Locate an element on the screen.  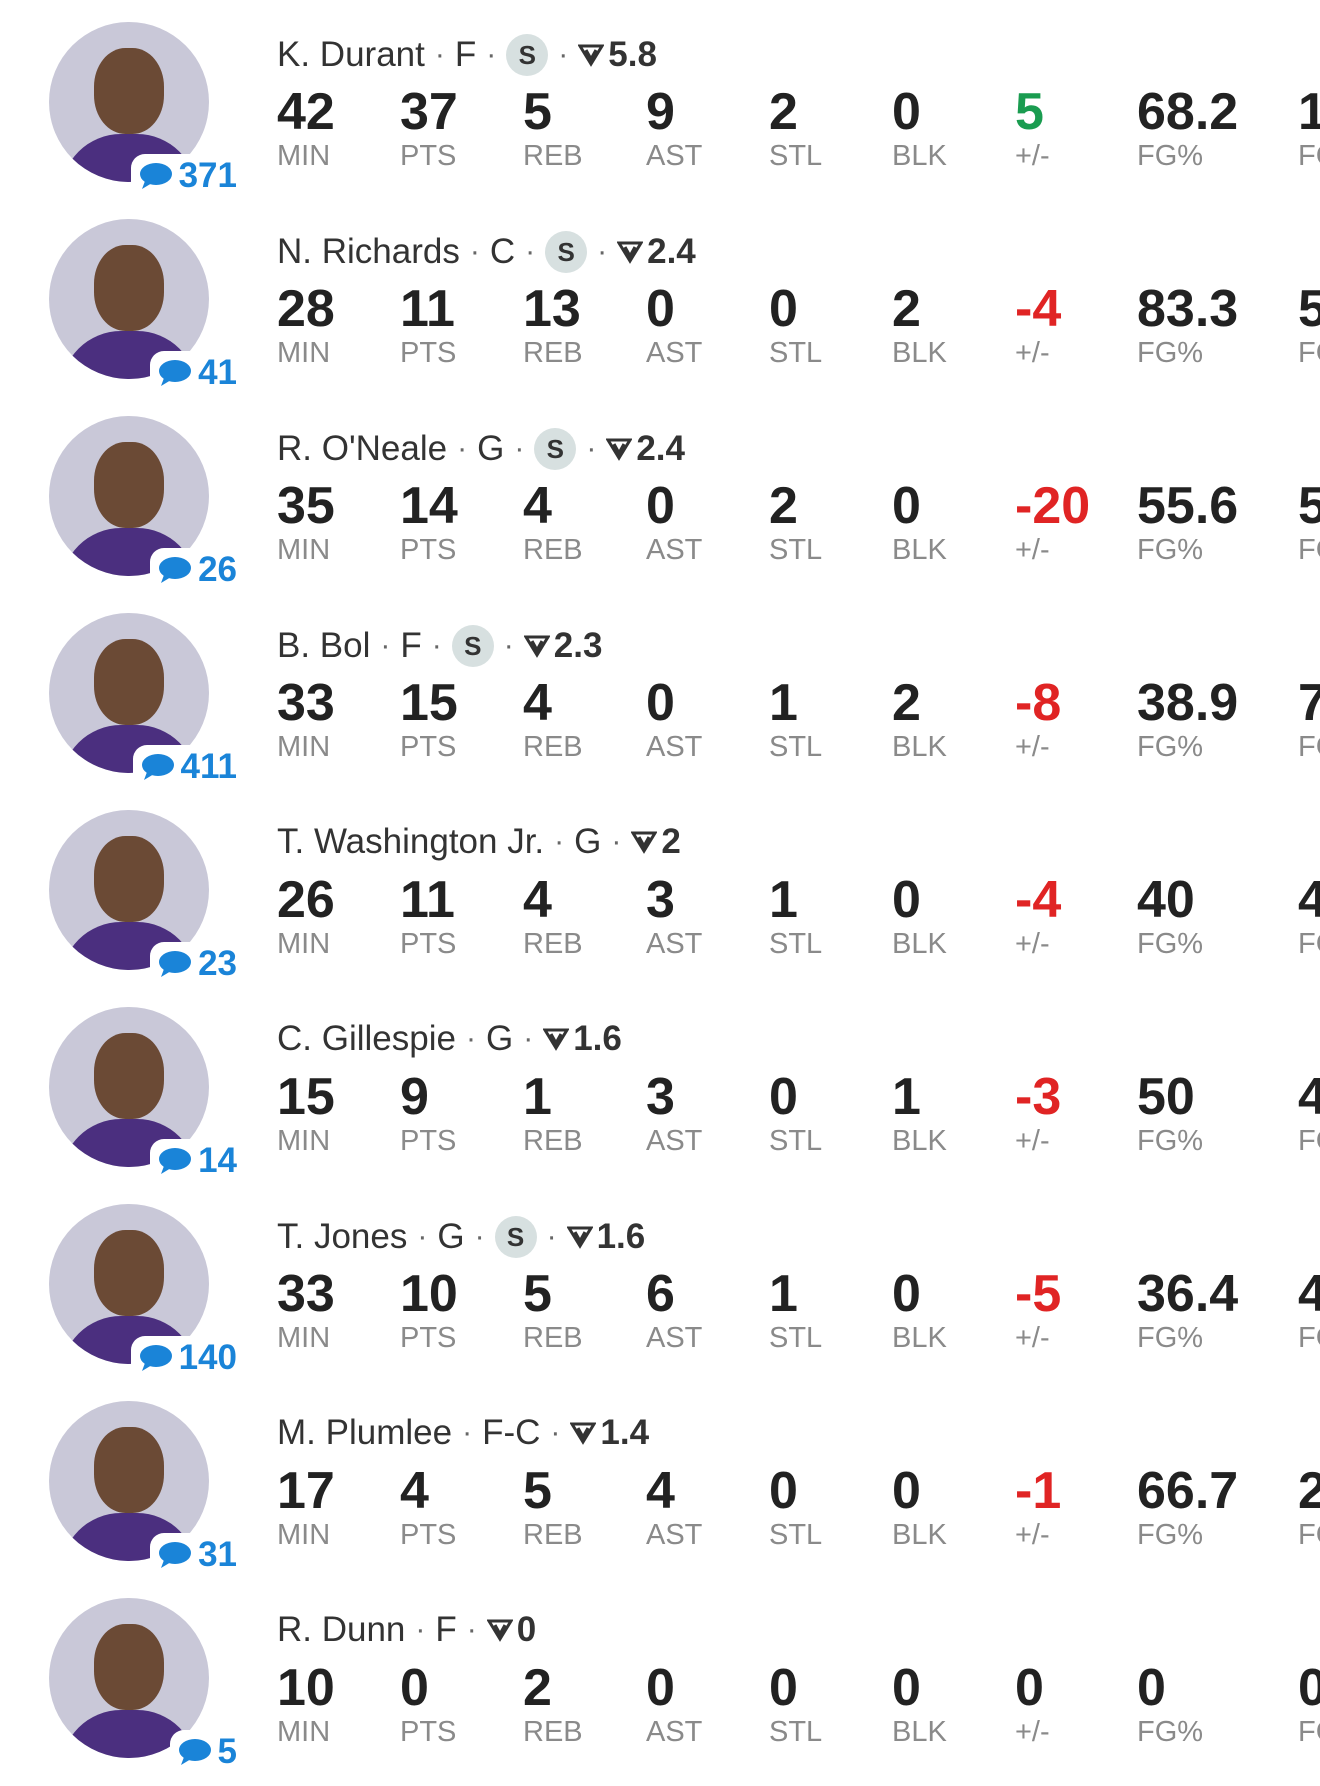
comment-count: 5 is located at coordinates (203, 1751).